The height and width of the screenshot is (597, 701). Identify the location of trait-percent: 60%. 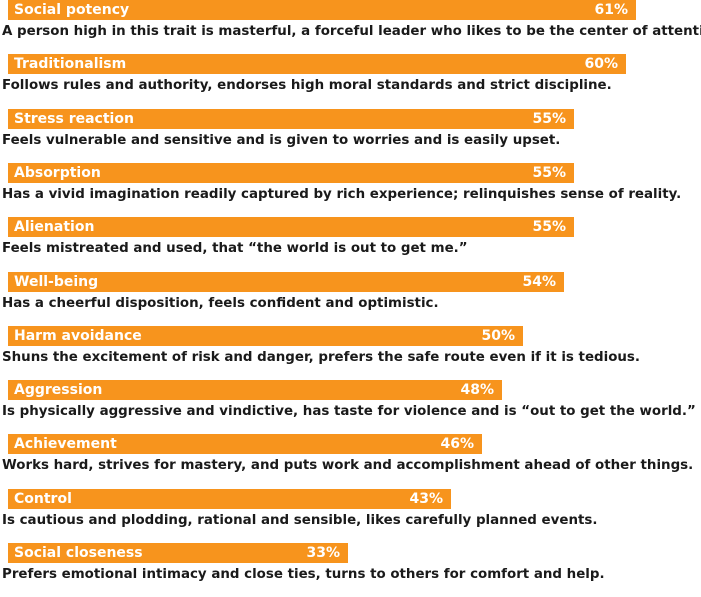
(601, 64).